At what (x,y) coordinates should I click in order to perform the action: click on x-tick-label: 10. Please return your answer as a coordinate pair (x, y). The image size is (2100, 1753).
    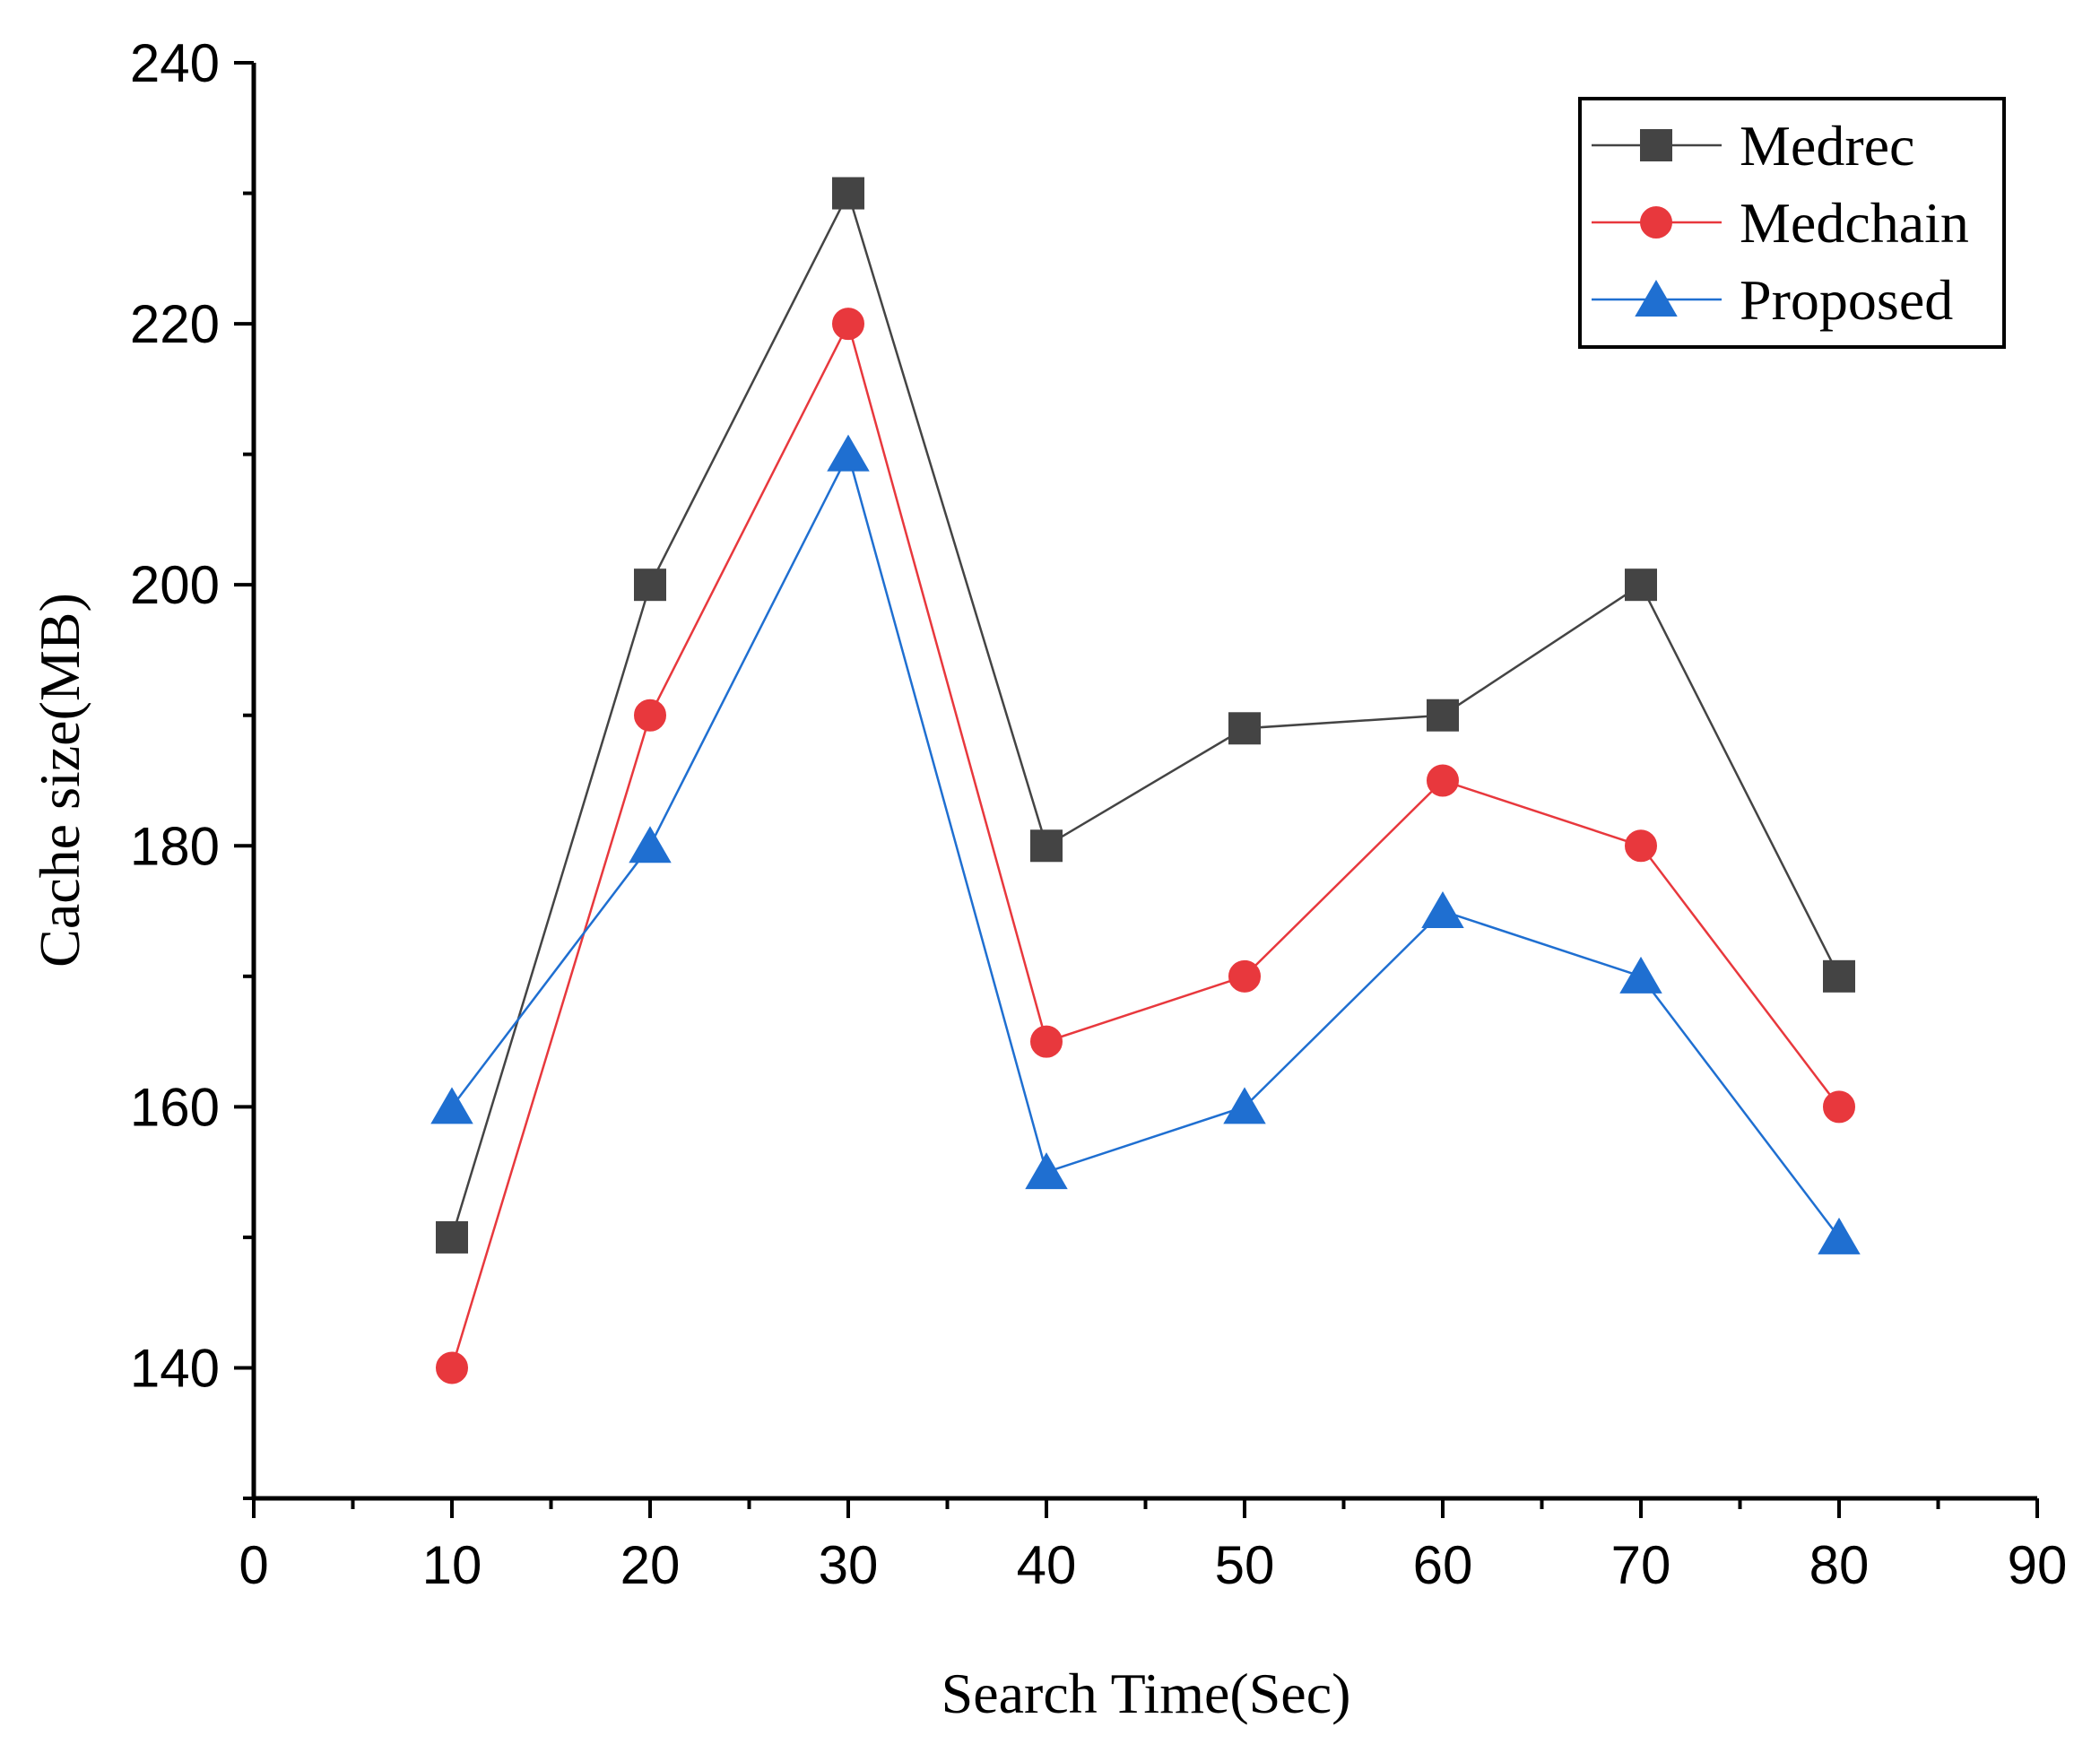
    Looking at the image, I should click on (452, 1565).